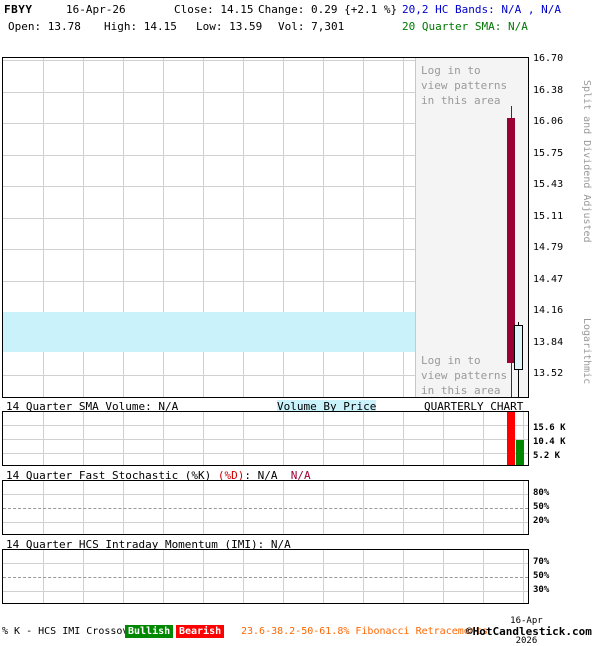  I want to click on imi-chart-panel, so click(265, 576).